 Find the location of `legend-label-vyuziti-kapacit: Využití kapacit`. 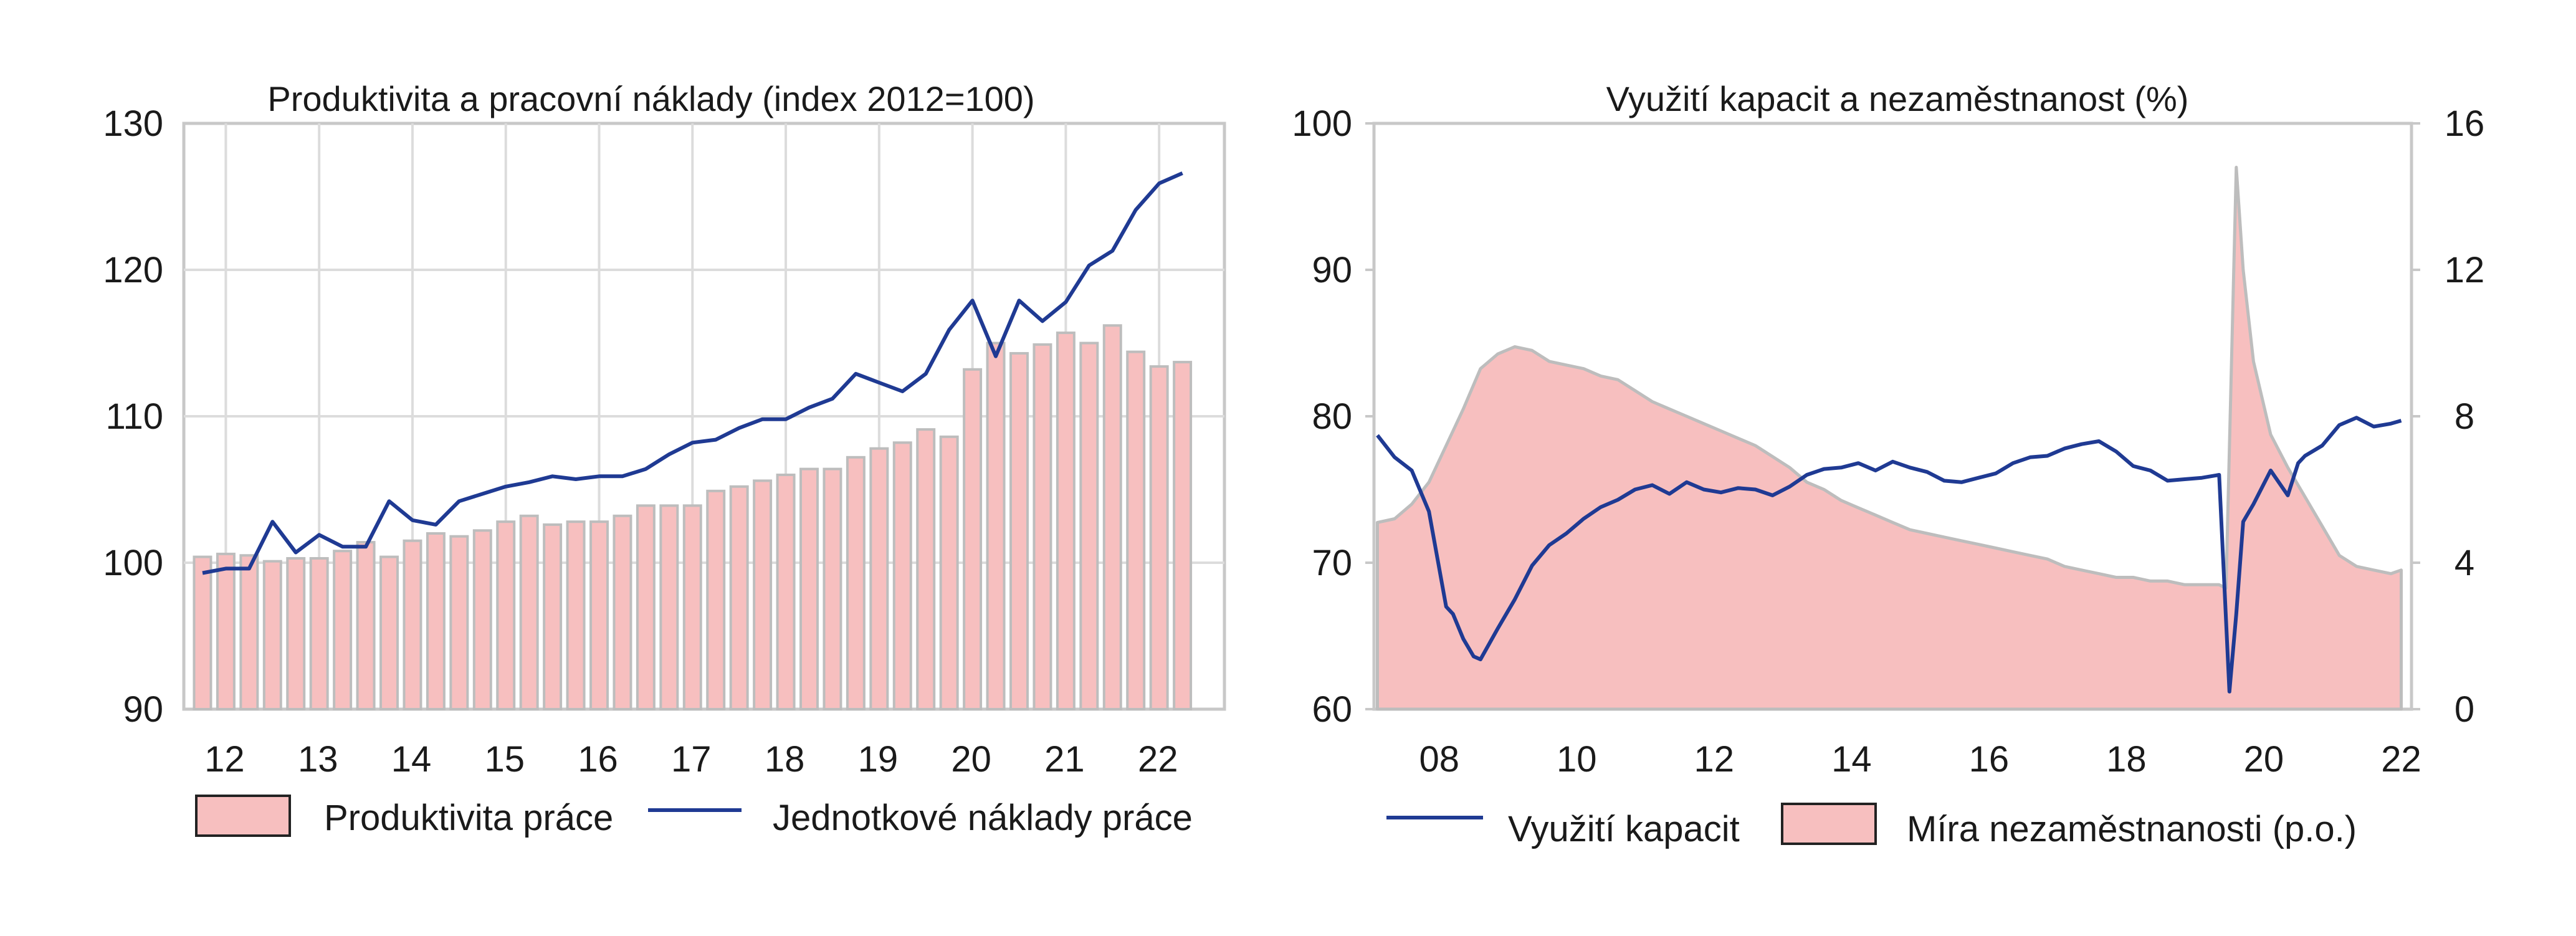

legend-label-vyuziti-kapacit: Využití kapacit is located at coordinates (1624, 829).